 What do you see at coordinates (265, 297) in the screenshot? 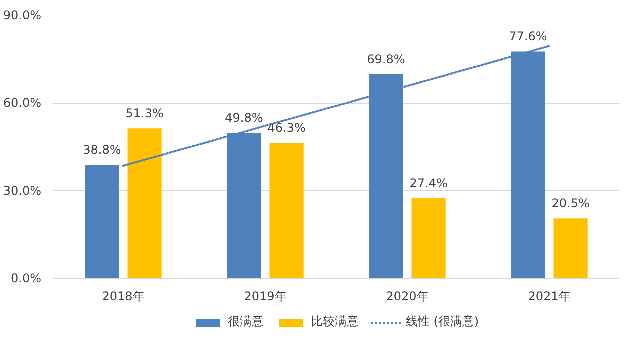
I see `x-tick-label: 2019年` at bounding box center [265, 297].